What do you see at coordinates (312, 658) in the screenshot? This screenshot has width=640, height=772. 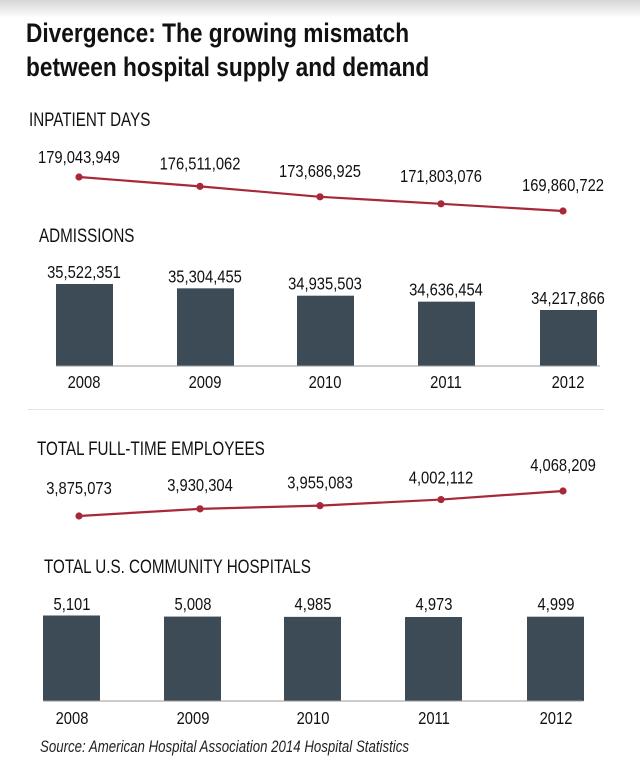 I see `chart-3-bar-2010` at bounding box center [312, 658].